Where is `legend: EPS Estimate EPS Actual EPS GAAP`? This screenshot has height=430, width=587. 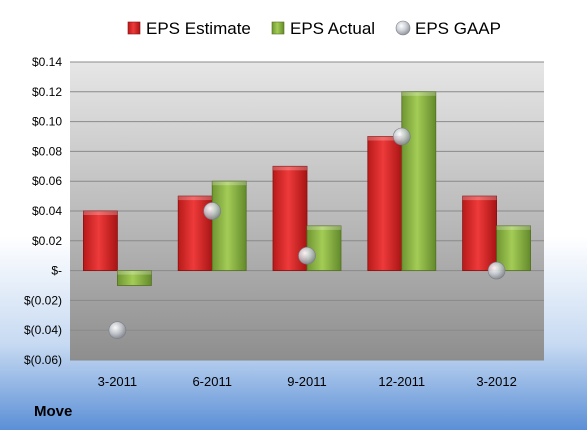 legend: EPS Estimate EPS Actual EPS GAAP is located at coordinates (314, 28).